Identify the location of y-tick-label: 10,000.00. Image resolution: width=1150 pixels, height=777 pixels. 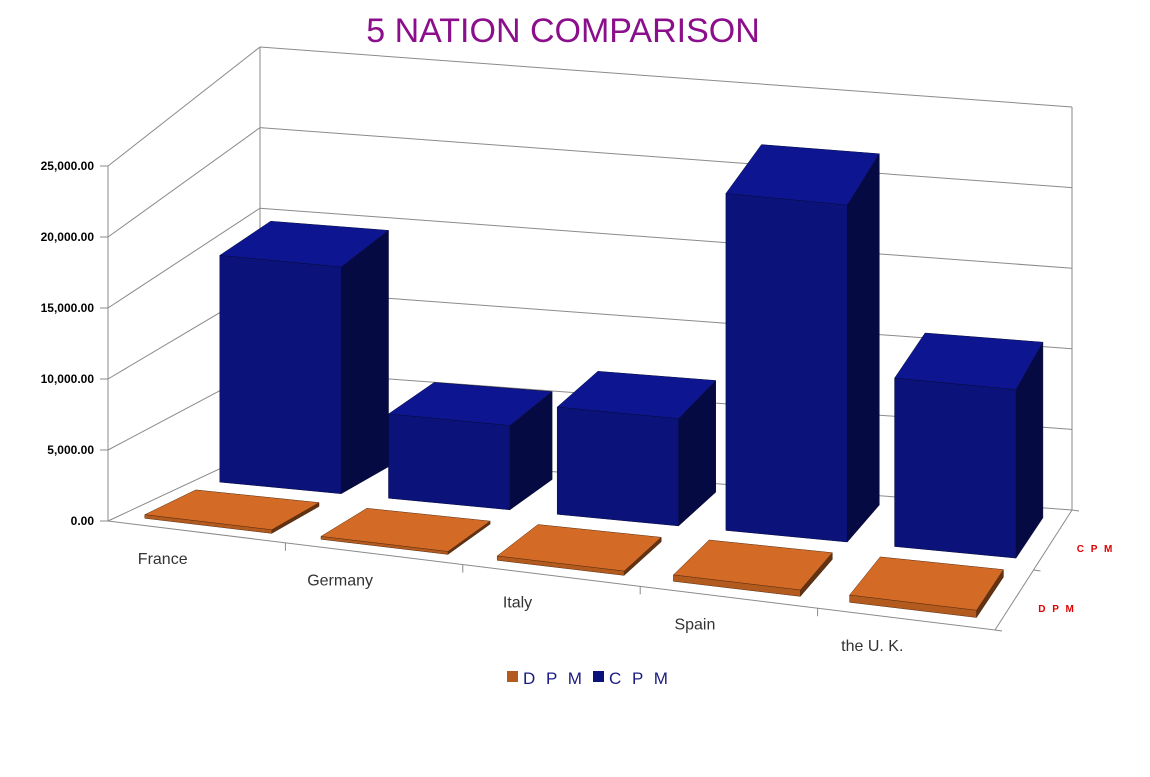
(68, 379).